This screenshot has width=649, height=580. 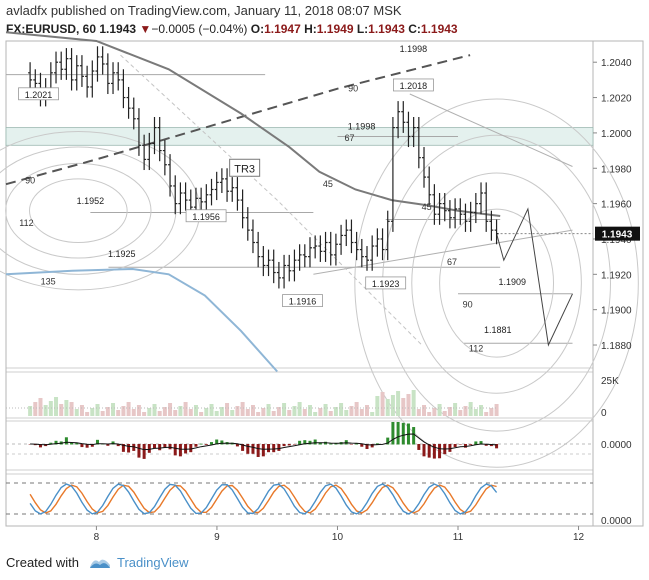 What do you see at coordinates (616, 169) in the screenshot?
I see `y-tick-label: 1.1980` at bounding box center [616, 169].